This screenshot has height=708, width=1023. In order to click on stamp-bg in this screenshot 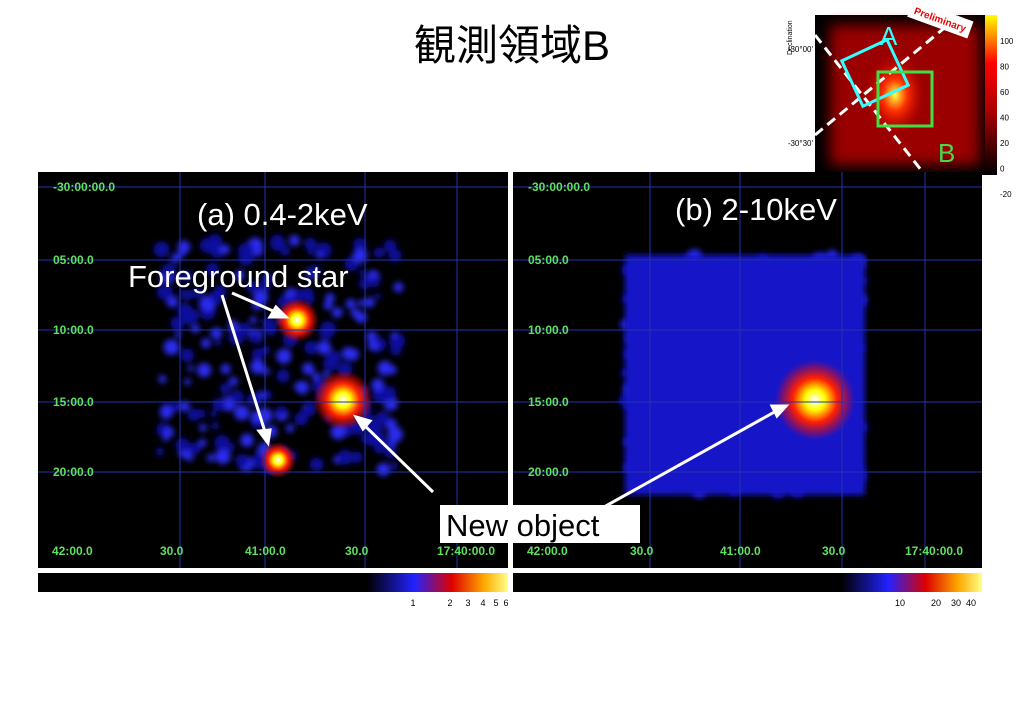, I will do `click(940, 19)`.